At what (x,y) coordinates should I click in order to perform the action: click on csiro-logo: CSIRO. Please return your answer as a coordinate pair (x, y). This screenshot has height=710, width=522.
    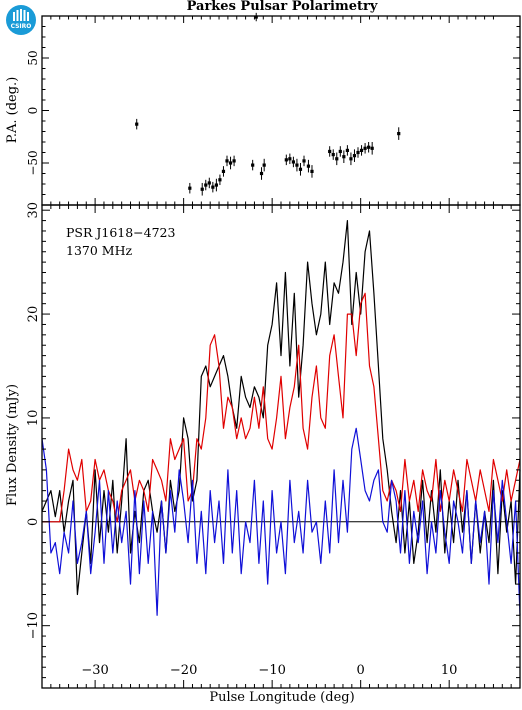
    Looking at the image, I should click on (21, 20).